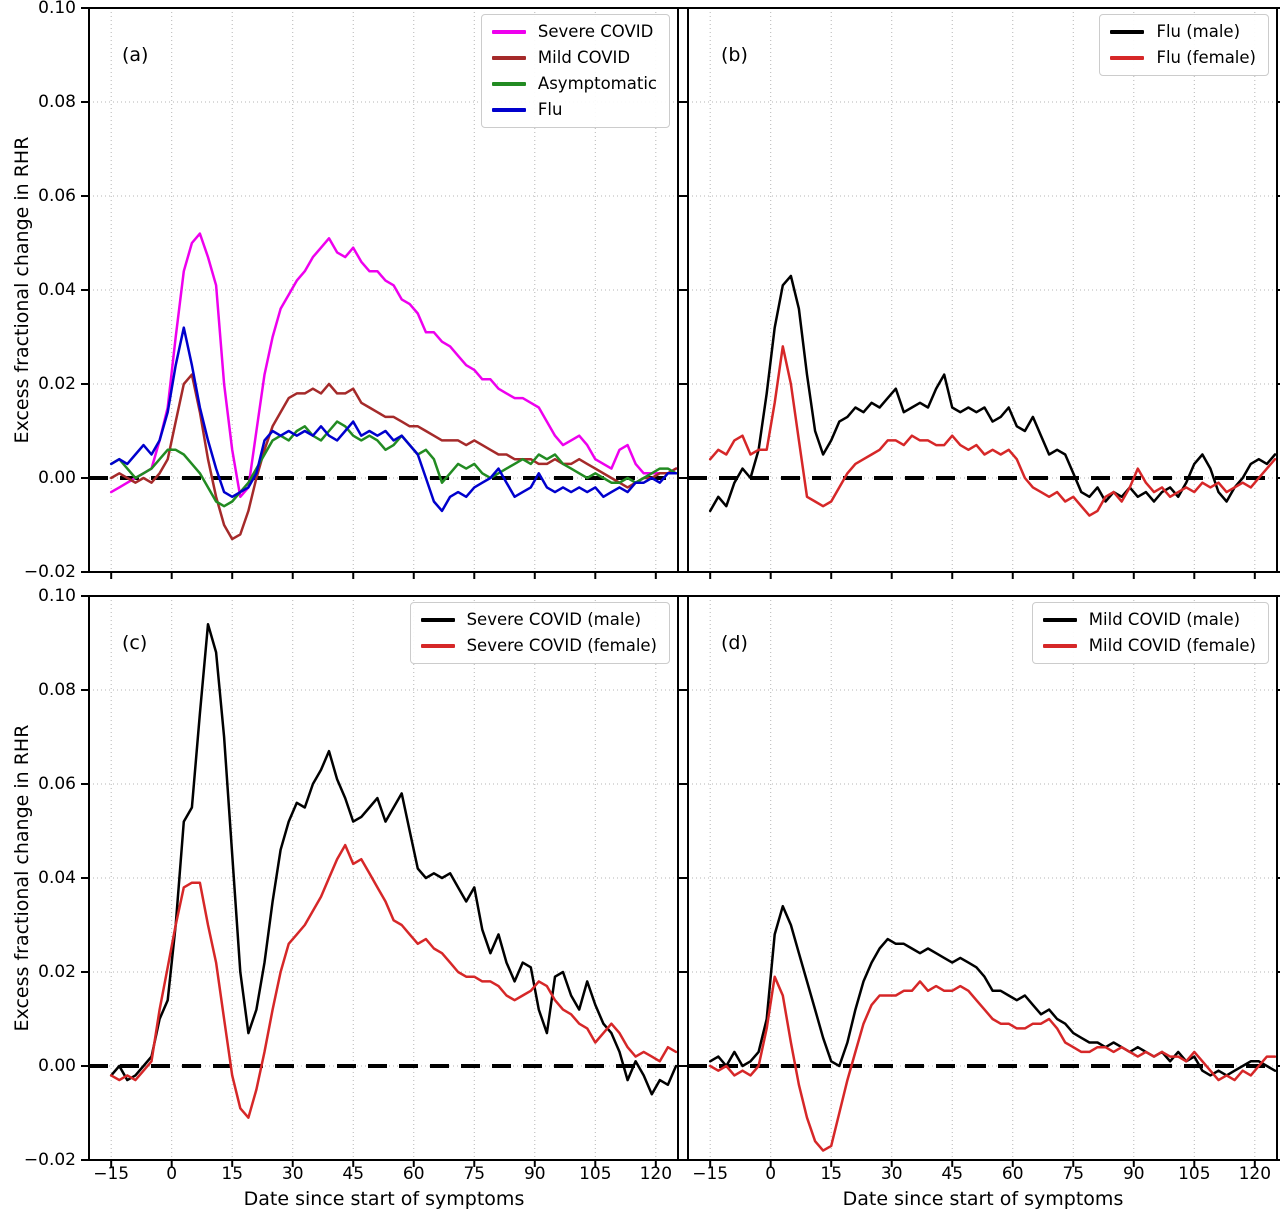 This screenshot has width=1280, height=1218. I want to click on legend-a: Severe COVID Mild COVID Asymptomatic Flu, so click(575, 71).